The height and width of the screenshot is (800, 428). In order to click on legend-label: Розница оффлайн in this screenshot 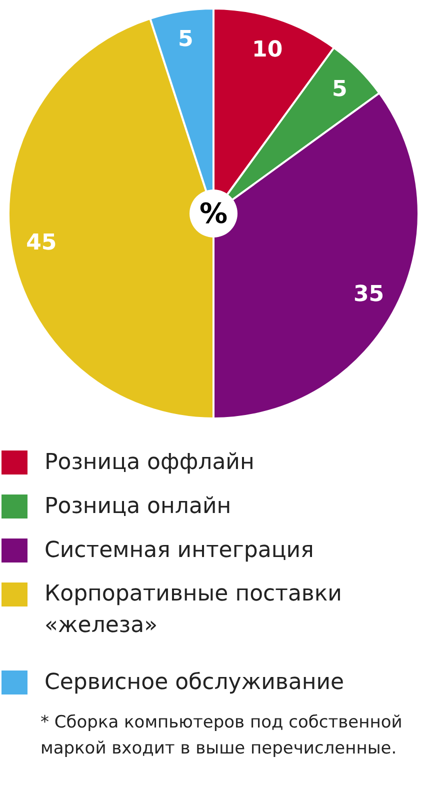, I will do `click(149, 462)`.